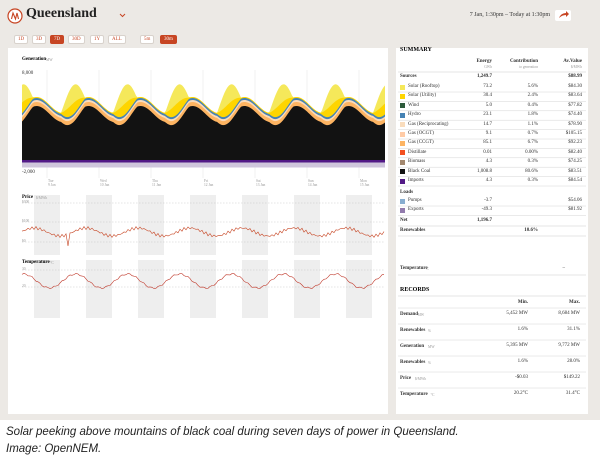  Describe the element at coordinates (575, 115) in the screenshot. I see `row-value: $74.40` at that location.